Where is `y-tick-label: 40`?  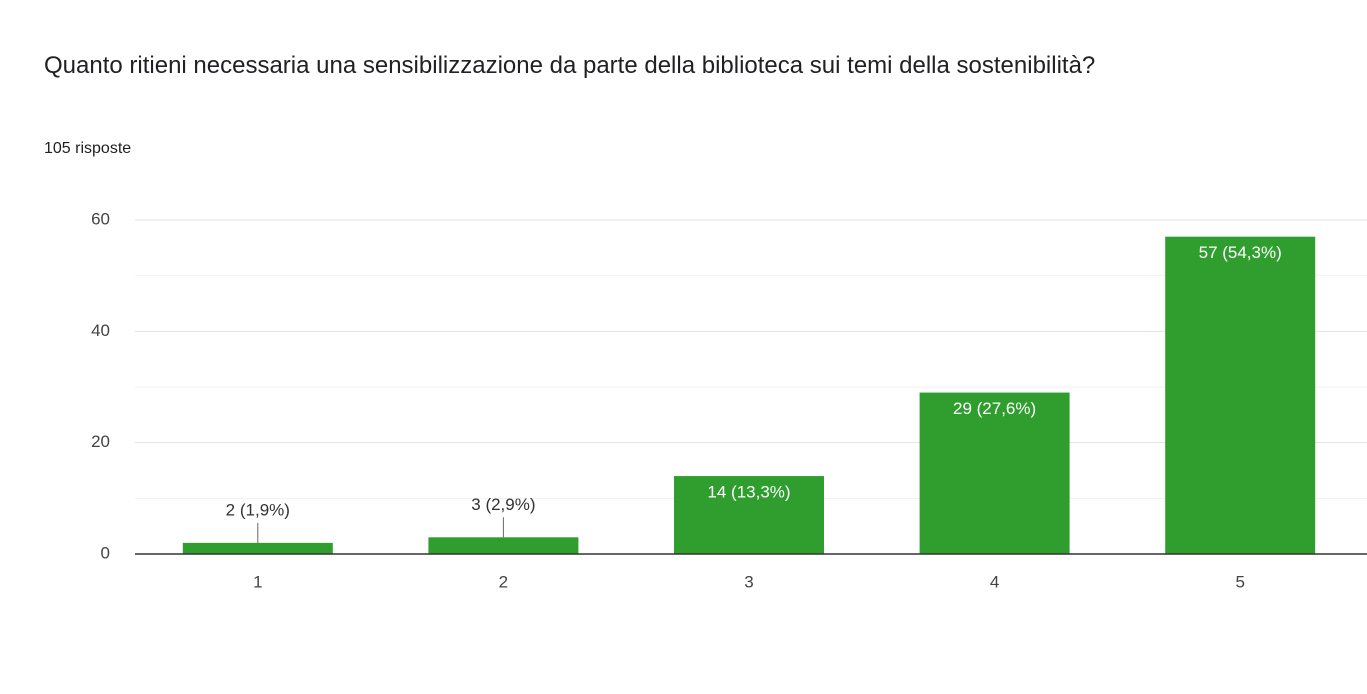 y-tick-label: 40 is located at coordinates (100, 330).